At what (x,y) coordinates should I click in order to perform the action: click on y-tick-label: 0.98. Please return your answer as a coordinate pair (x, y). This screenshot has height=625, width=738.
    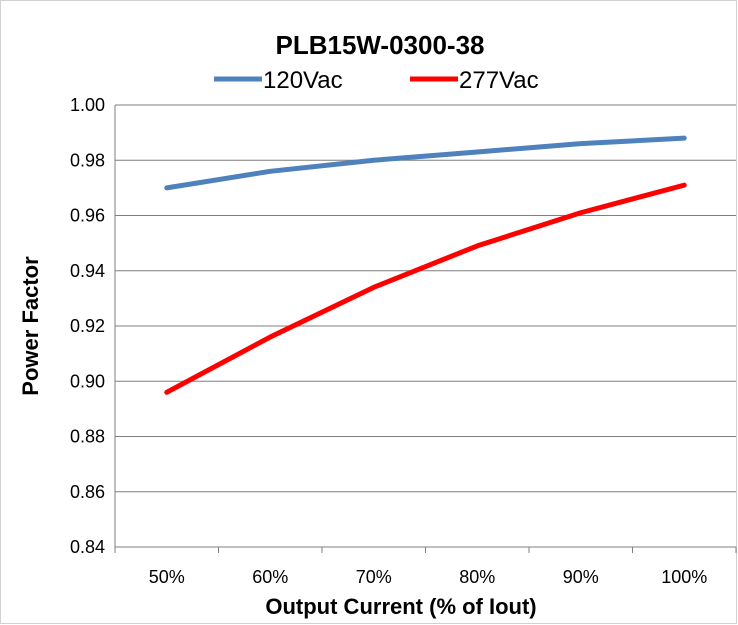
    Looking at the image, I should click on (87, 160).